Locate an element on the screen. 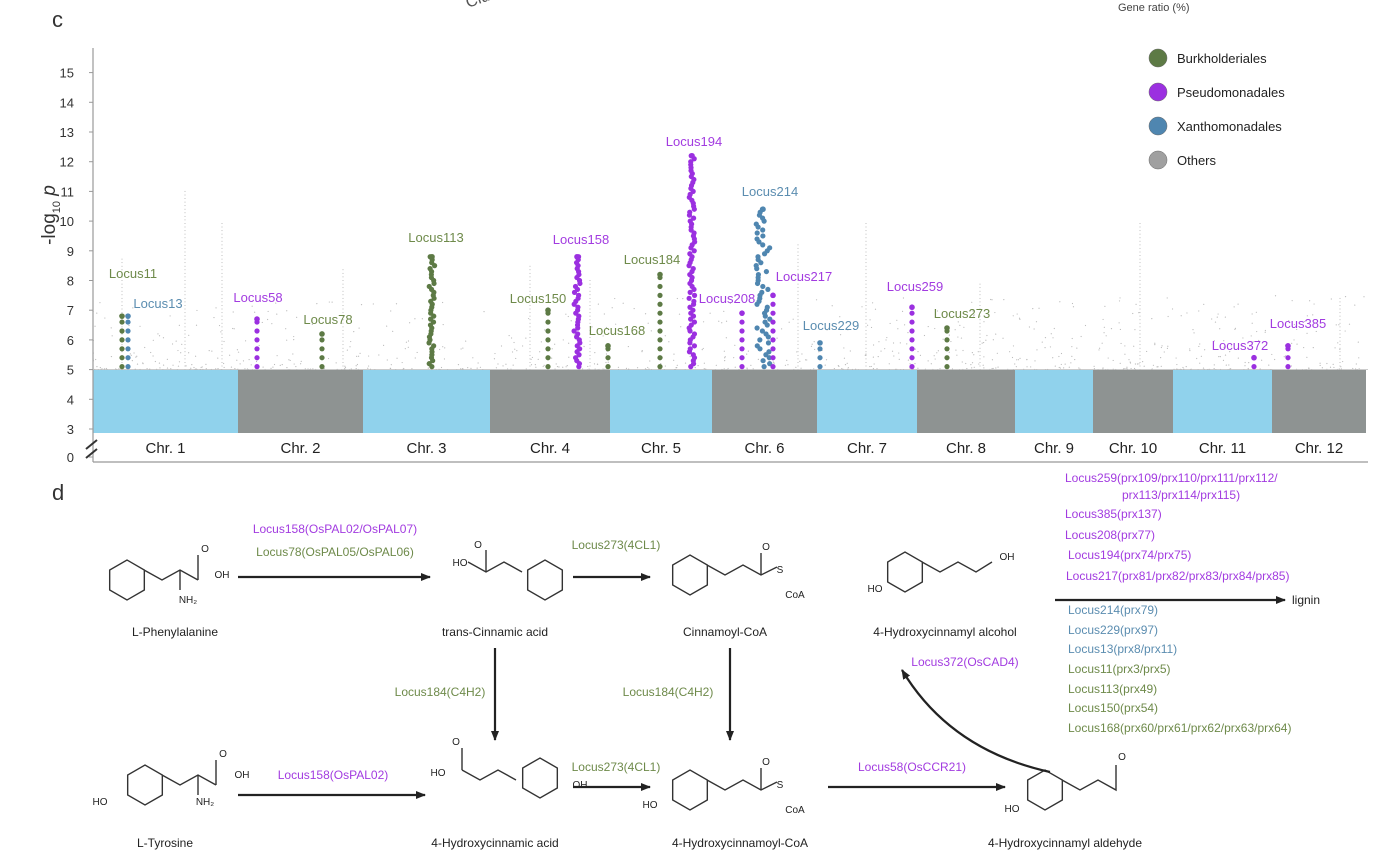 The width and height of the screenshot is (1378, 854). atom-label: NH₂ is located at coordinates (205, 802).